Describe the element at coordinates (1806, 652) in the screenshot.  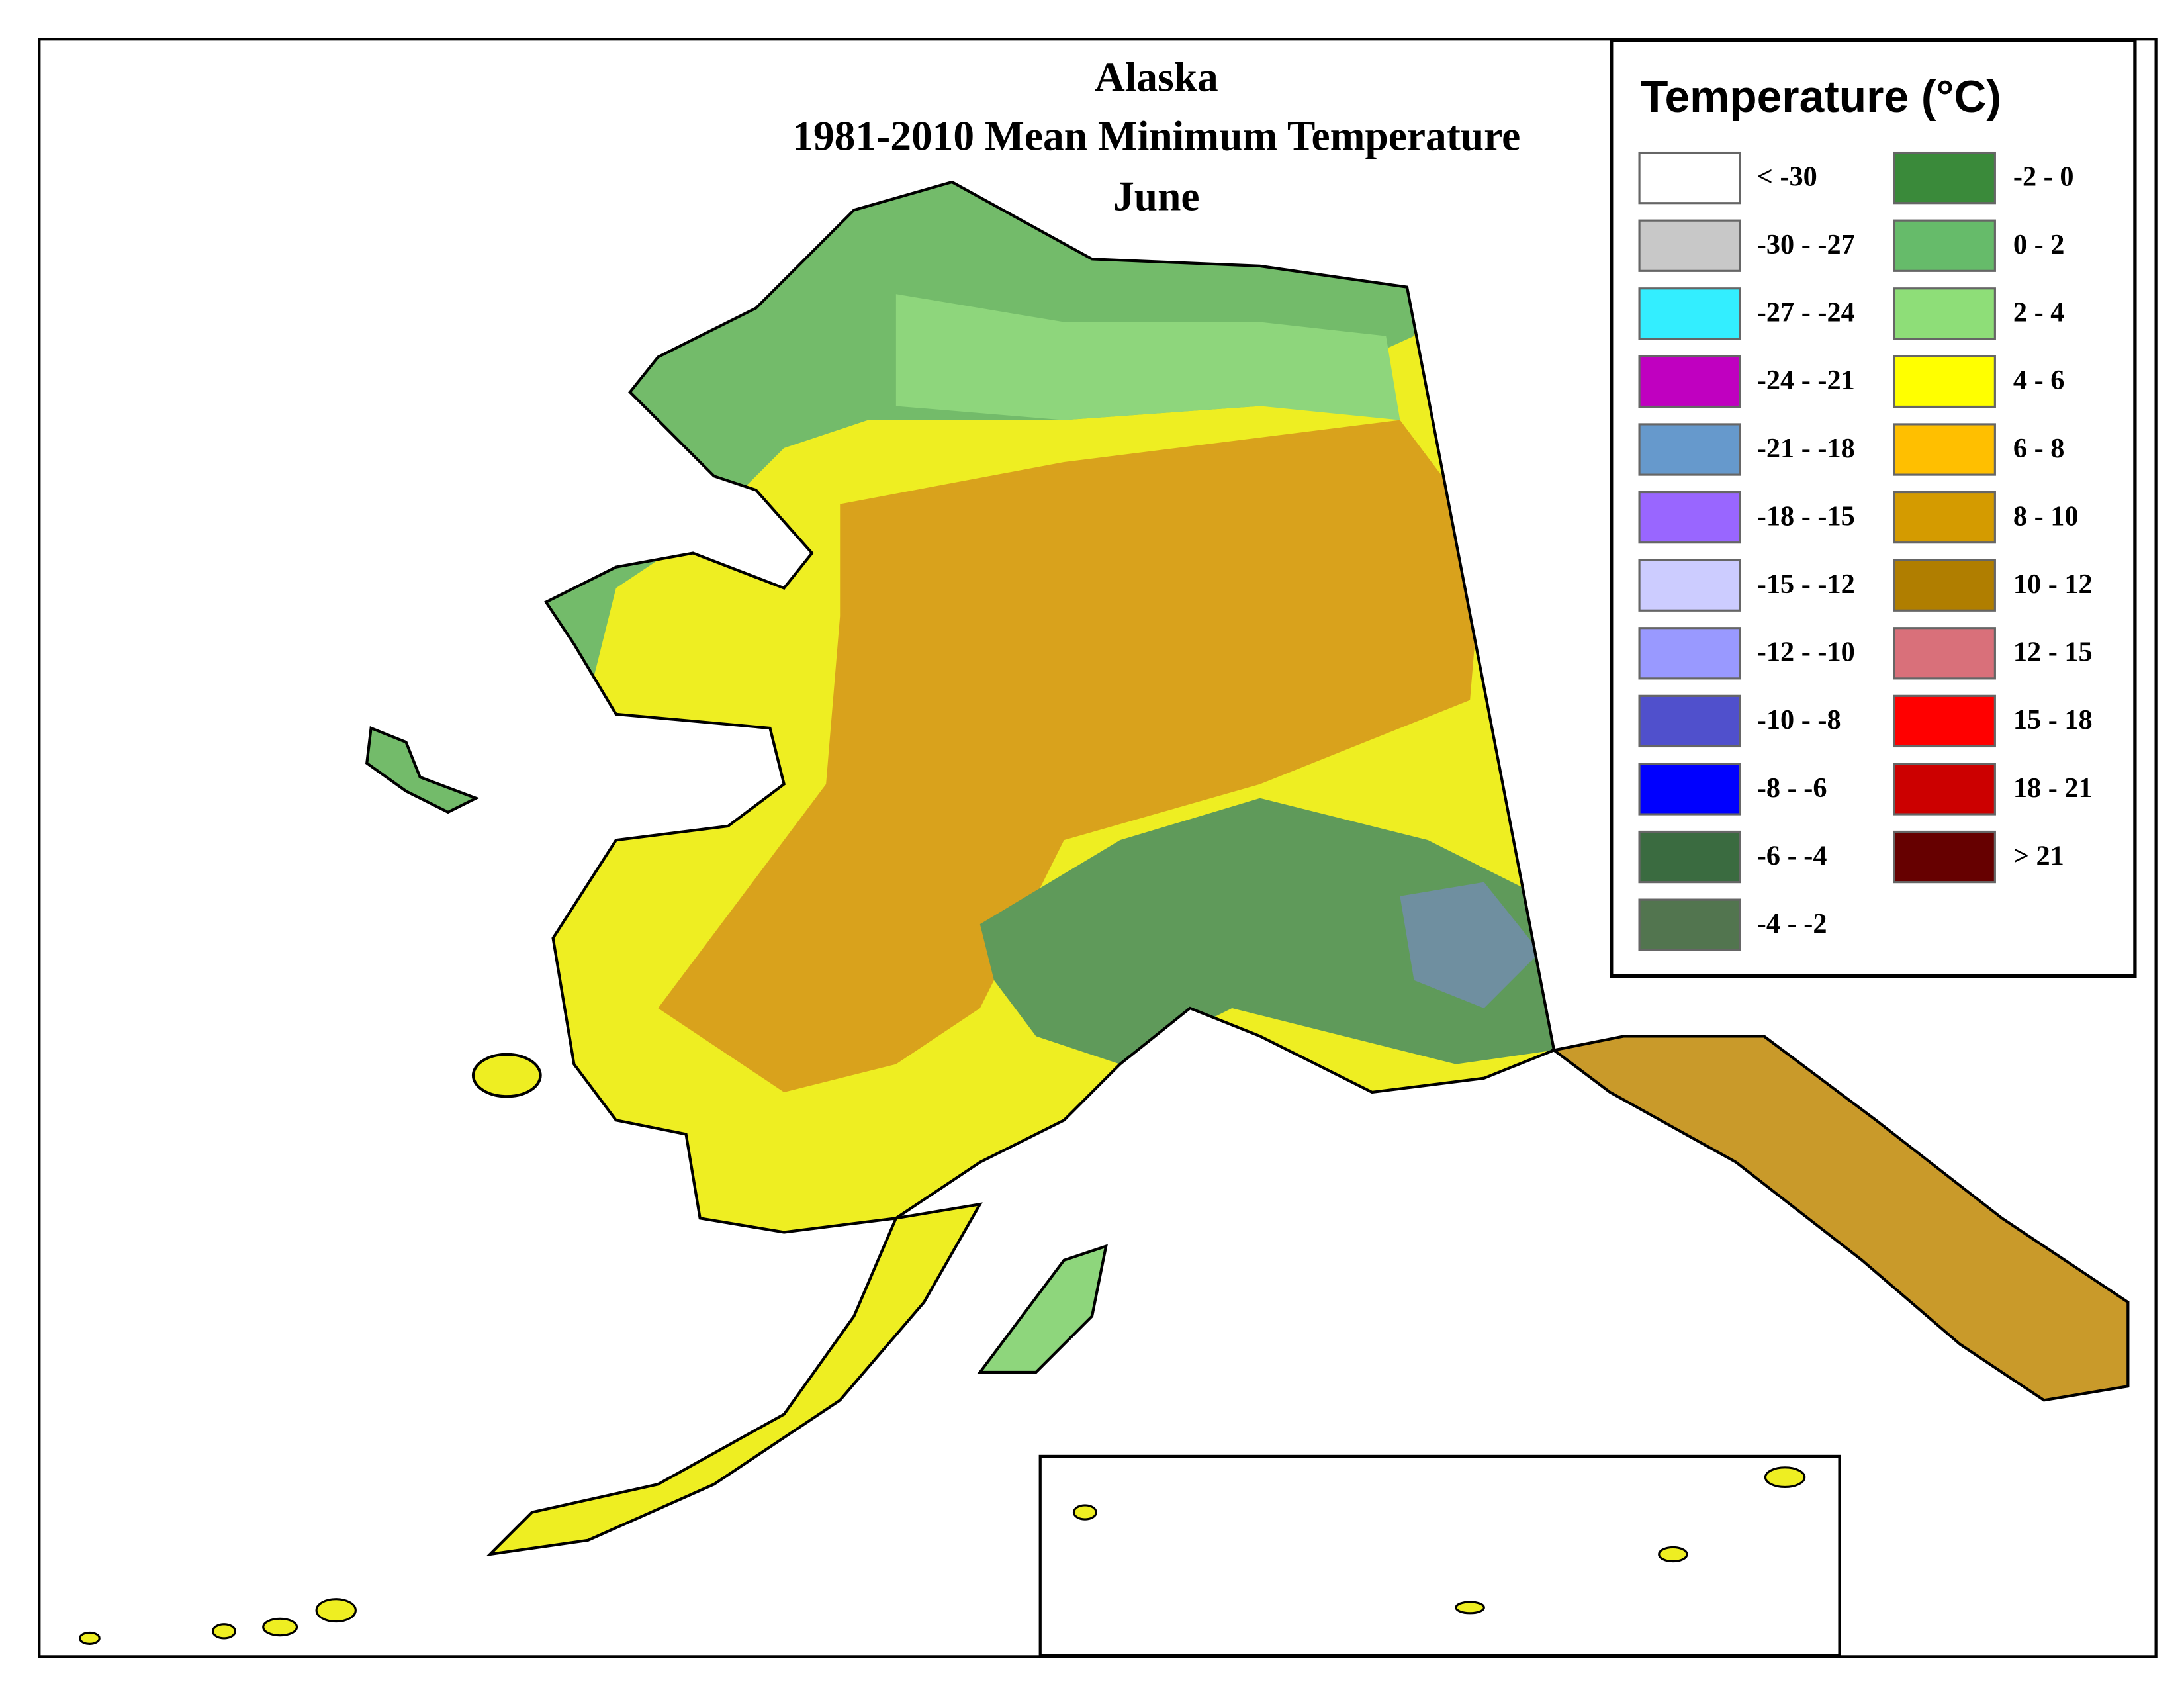
I see `legend-label: -12 - -10` at that location.